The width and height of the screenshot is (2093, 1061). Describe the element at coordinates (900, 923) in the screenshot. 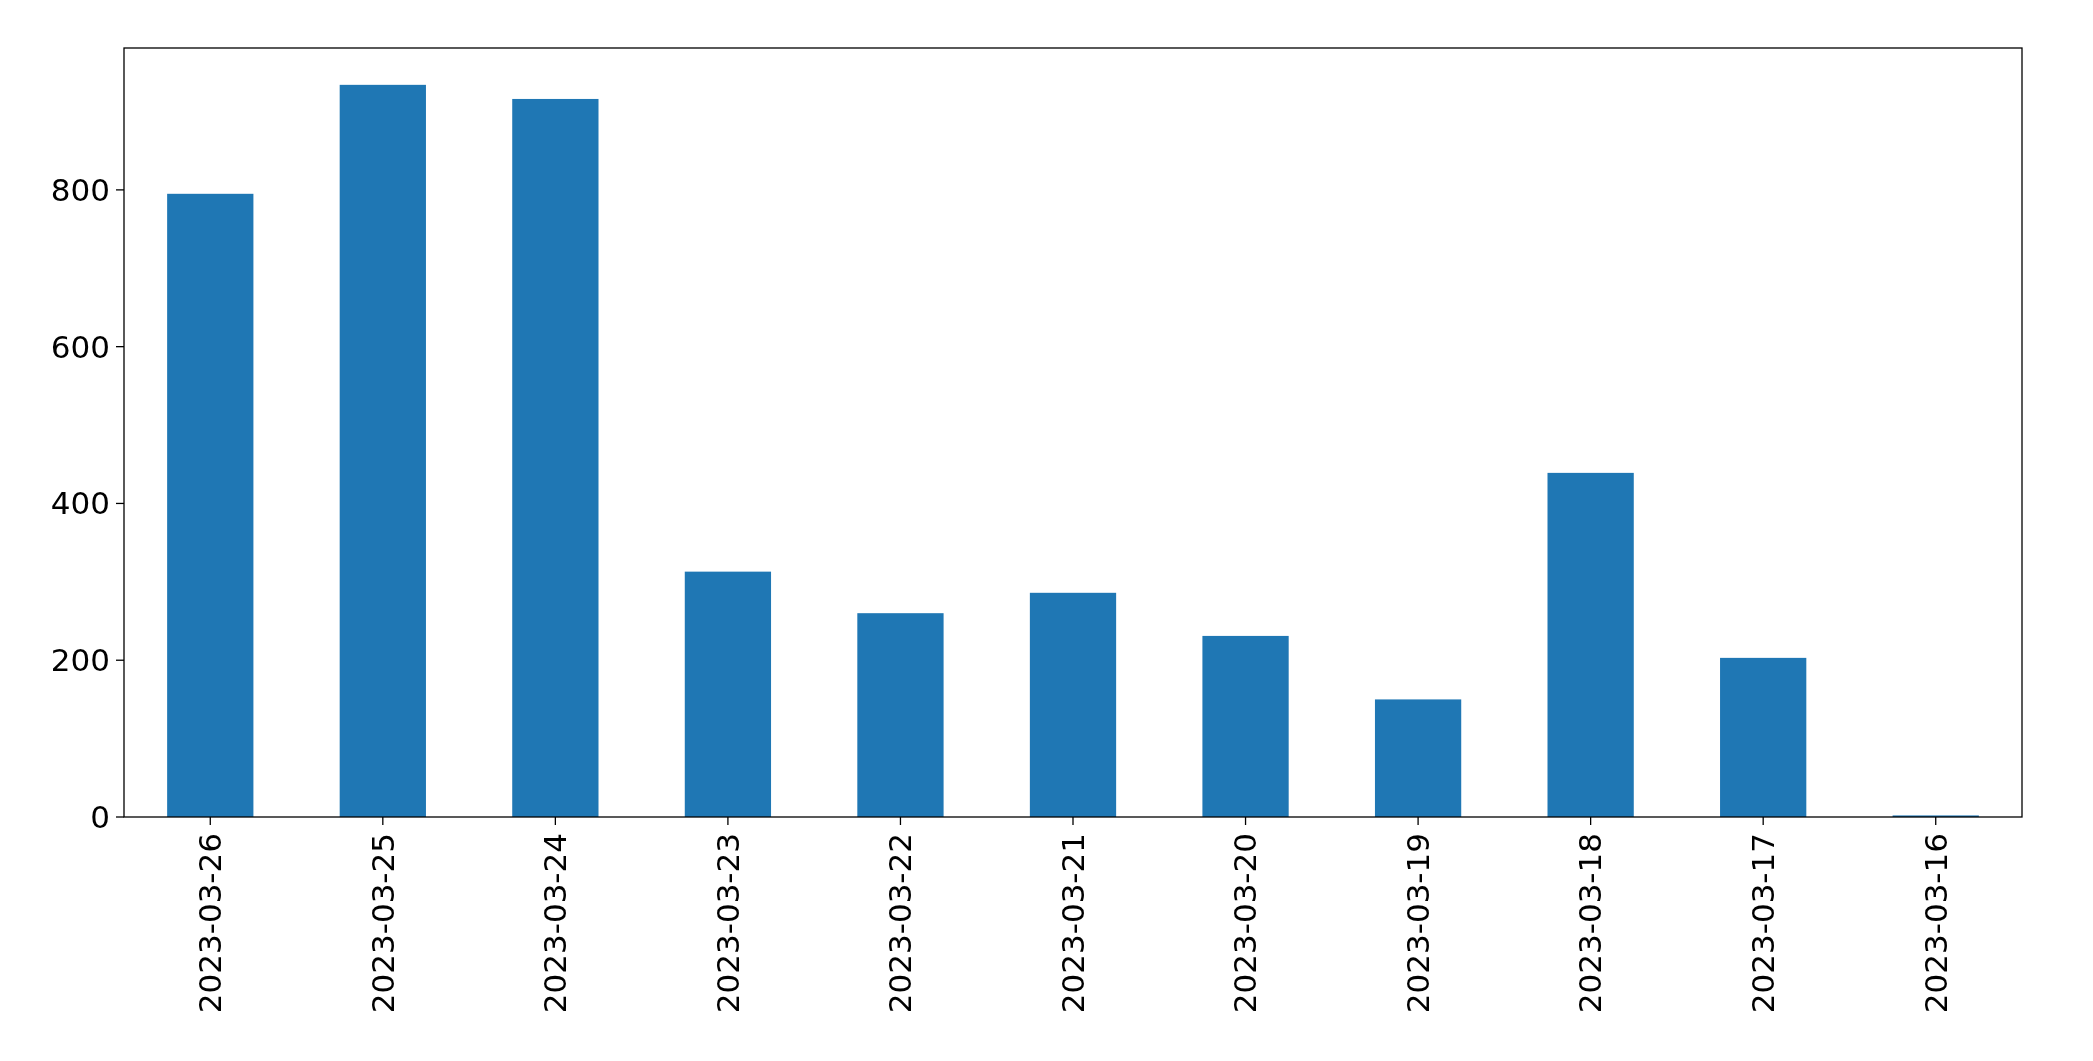

I see `x-tick-label: 2023-03-22` at that location.